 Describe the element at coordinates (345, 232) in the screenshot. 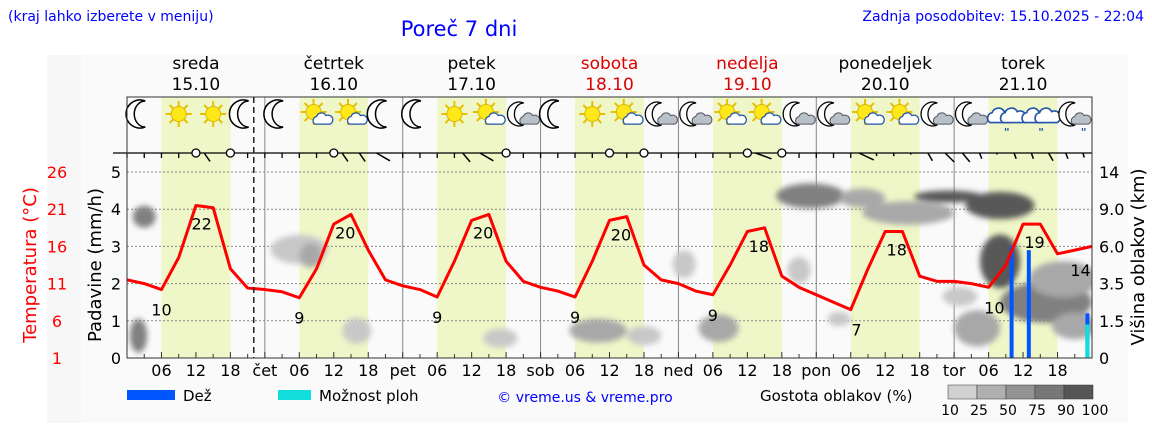

I see `temp-extreme-label: 20` at that location.